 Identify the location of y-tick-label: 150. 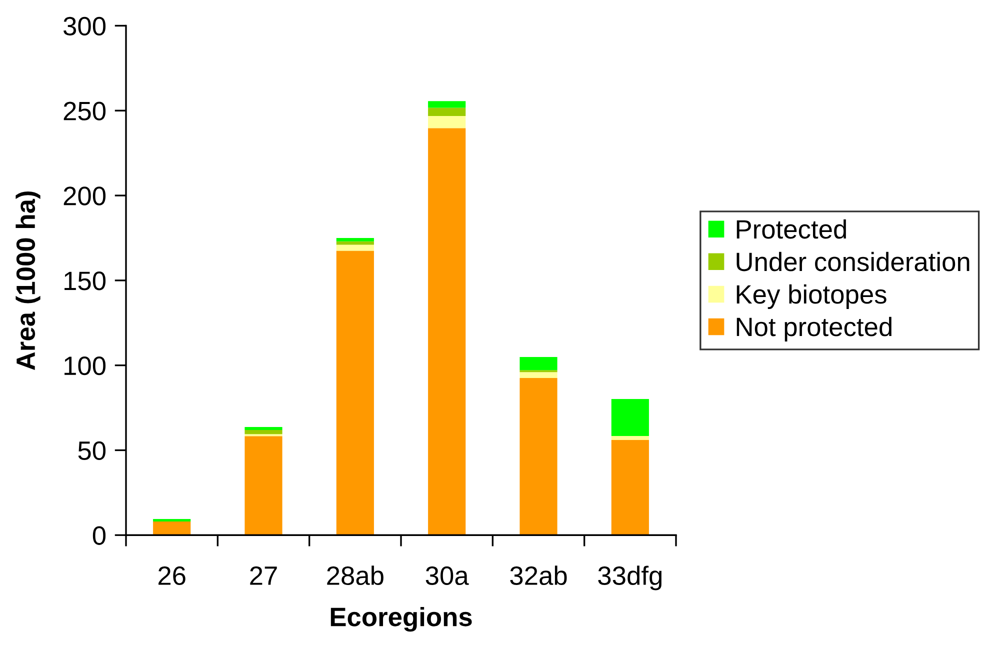
(85, 281).